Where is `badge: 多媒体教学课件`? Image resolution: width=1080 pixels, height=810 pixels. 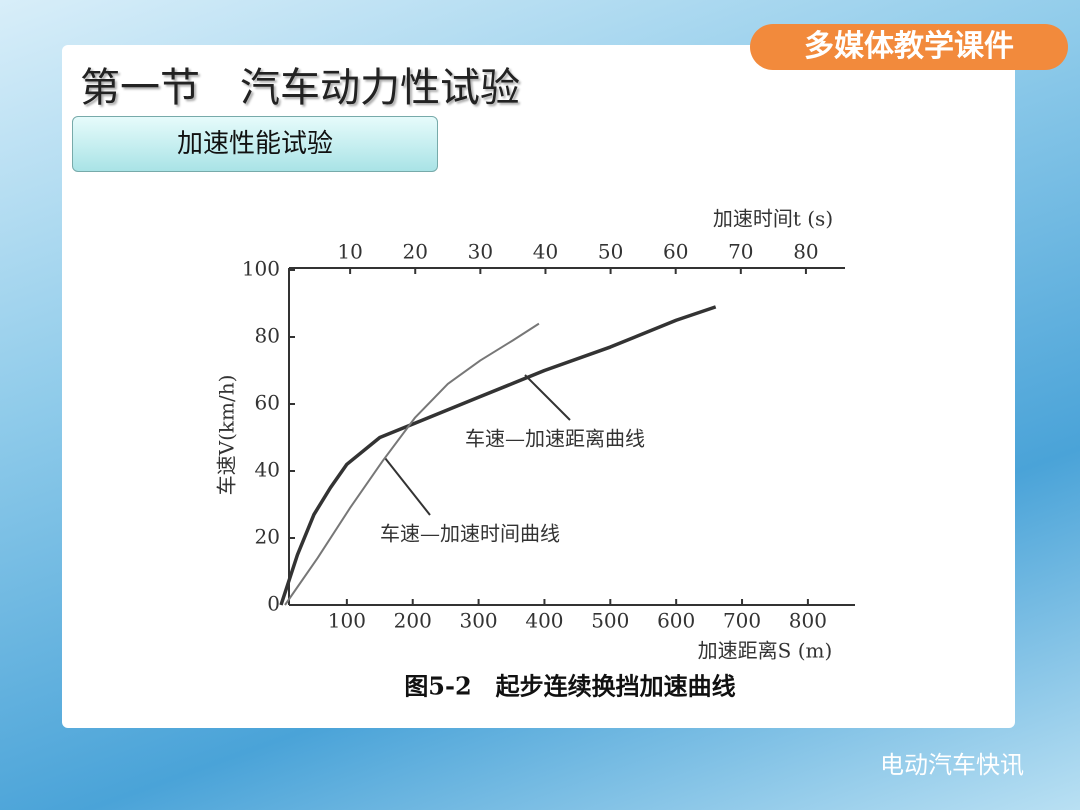 badge: 多媒体教学课件 is located at coordinates (909, 47).